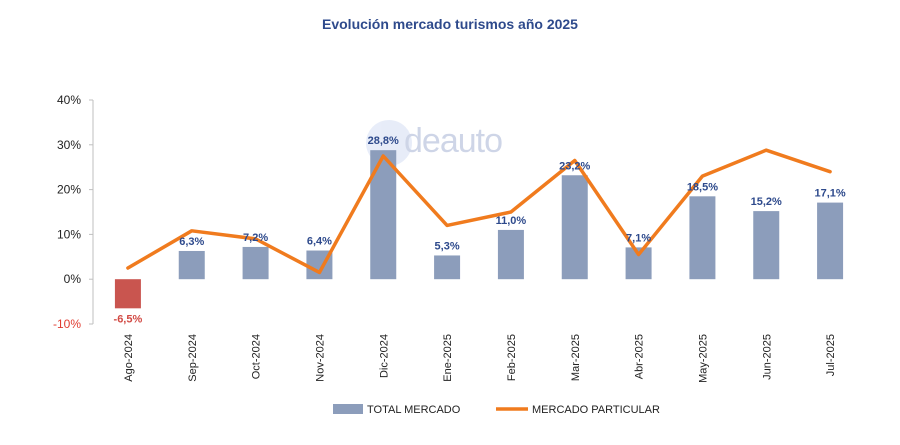 The image size is (900, 445). What do you see at coordinates (257, 356) in the screenshot?
I see `x-tick-label: Oct-2024` at bounding box center [257, 356].